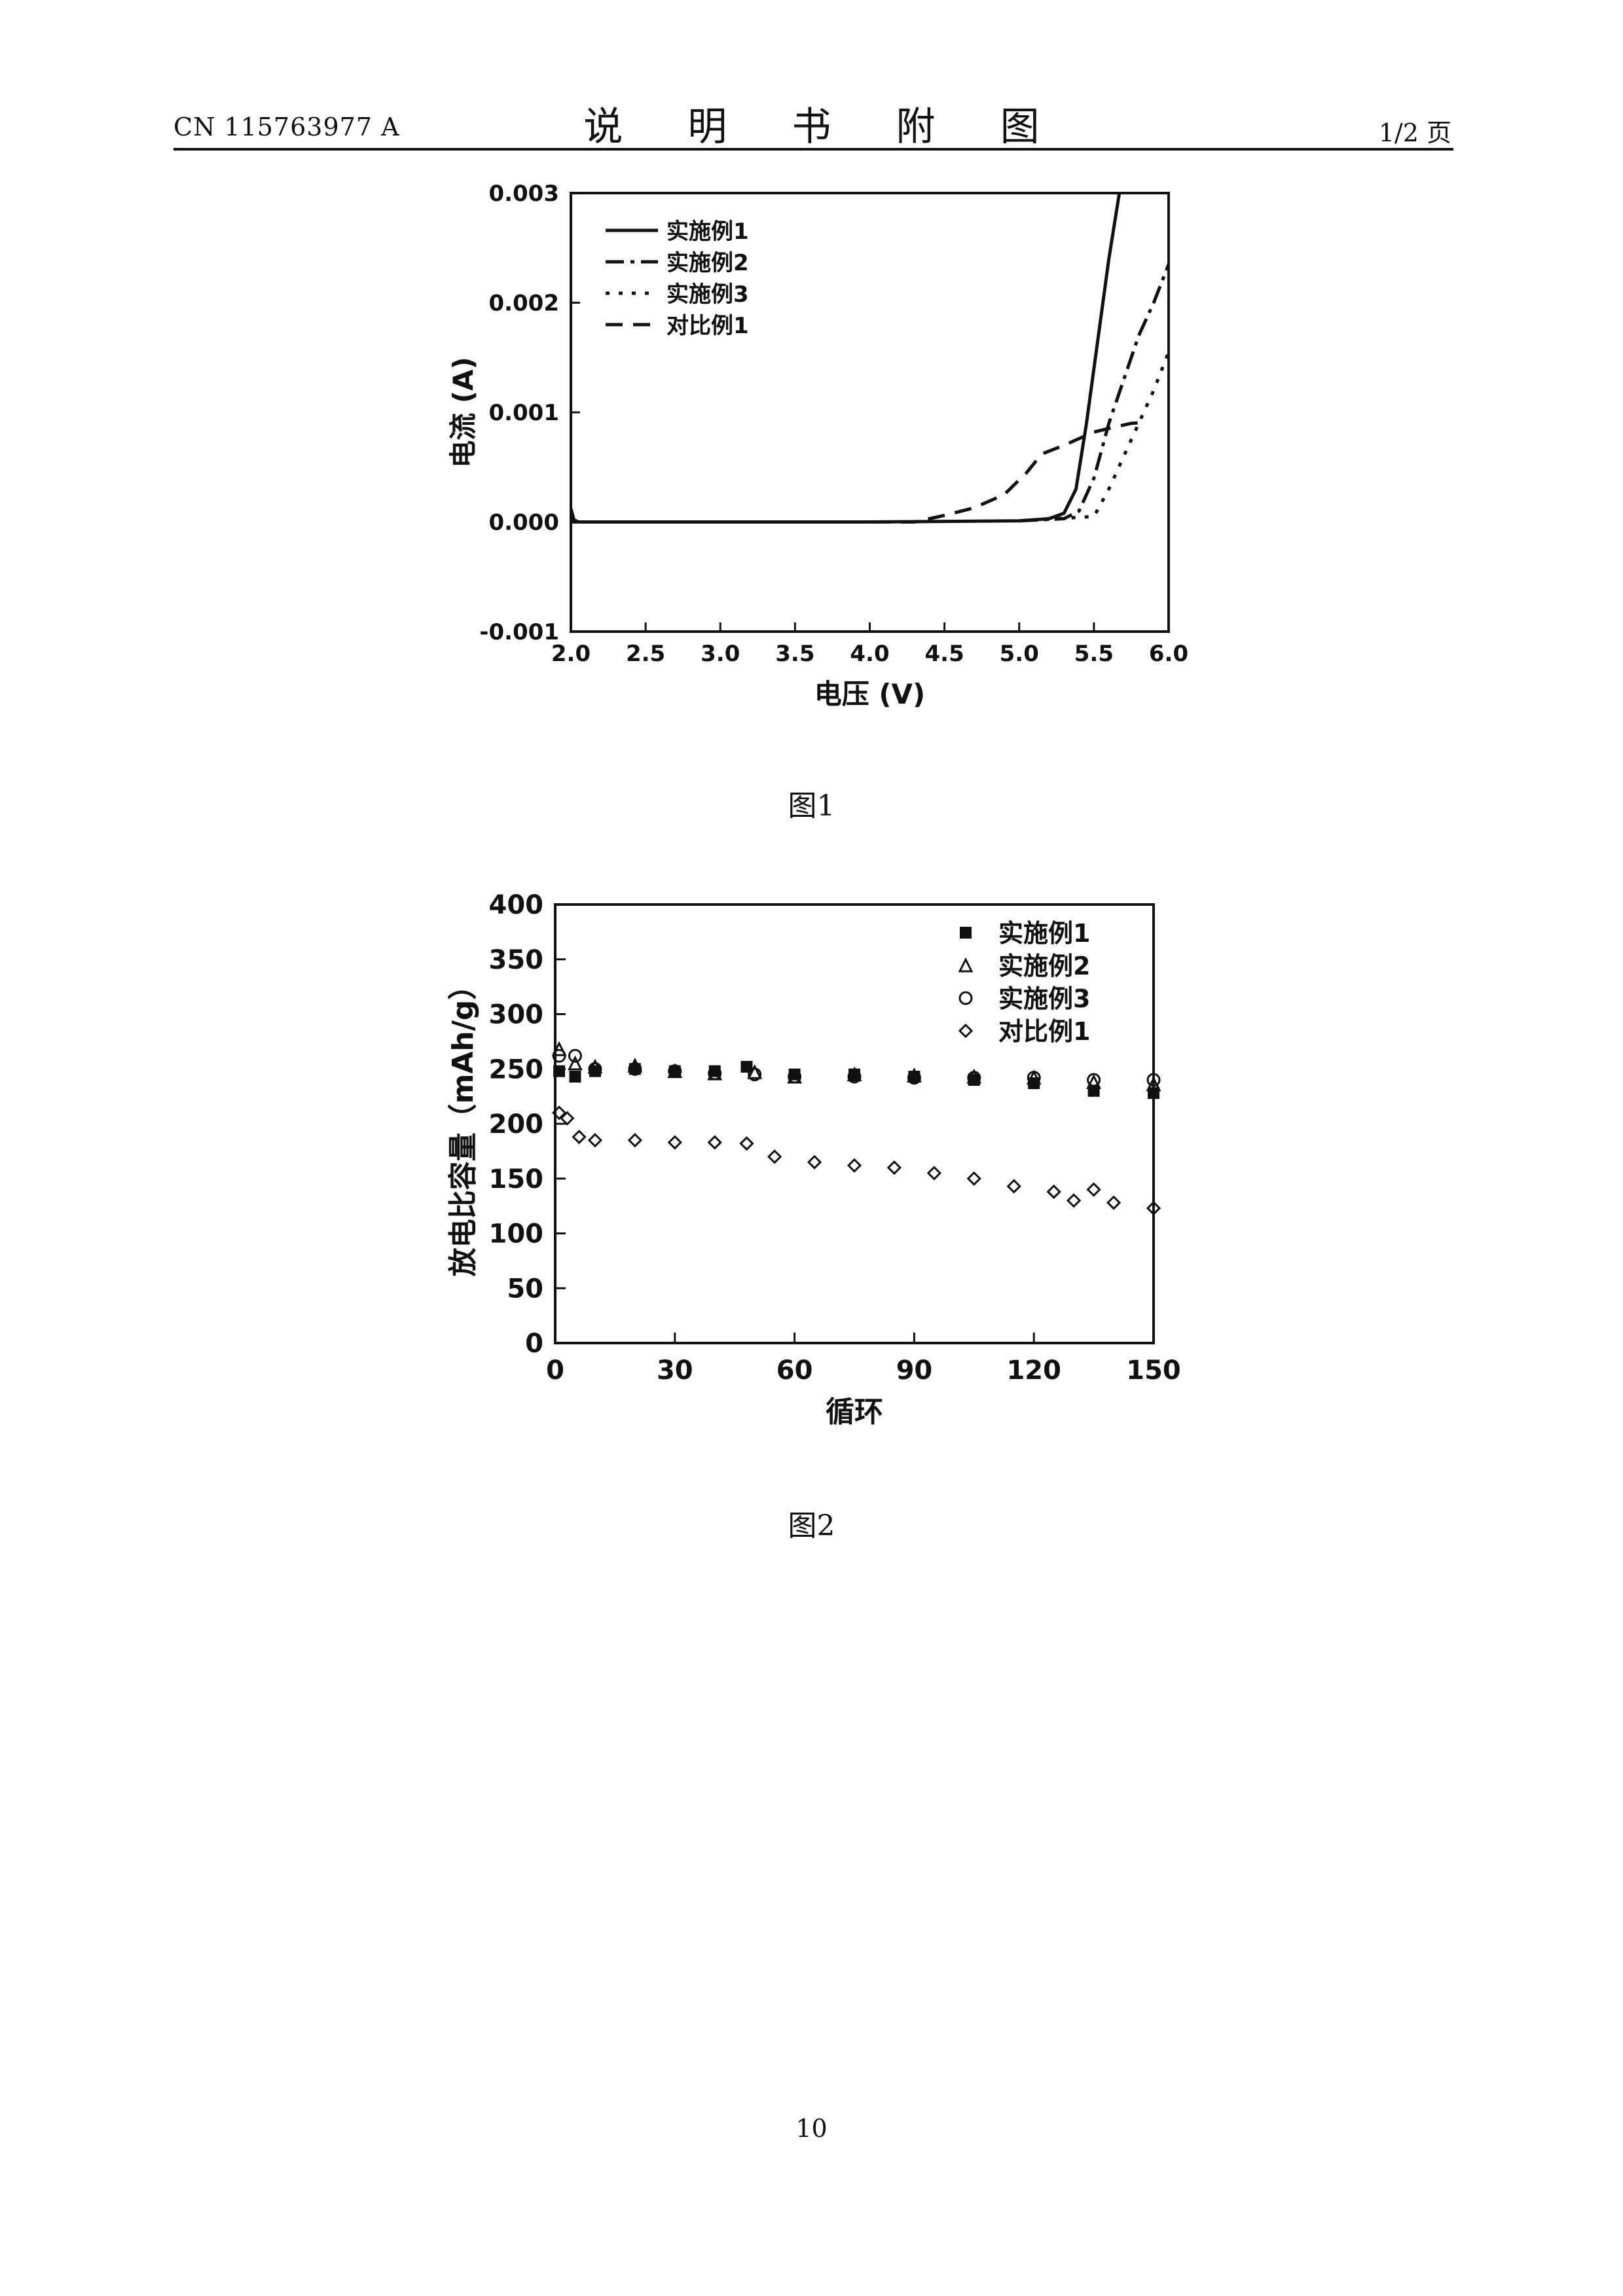 The width and height of the screenshot is (1623, 2296). What do you see at coordinates (811, 806) in the screenshot?
I see `figure-1-caption: 图1` at bounding box center [811, 806].